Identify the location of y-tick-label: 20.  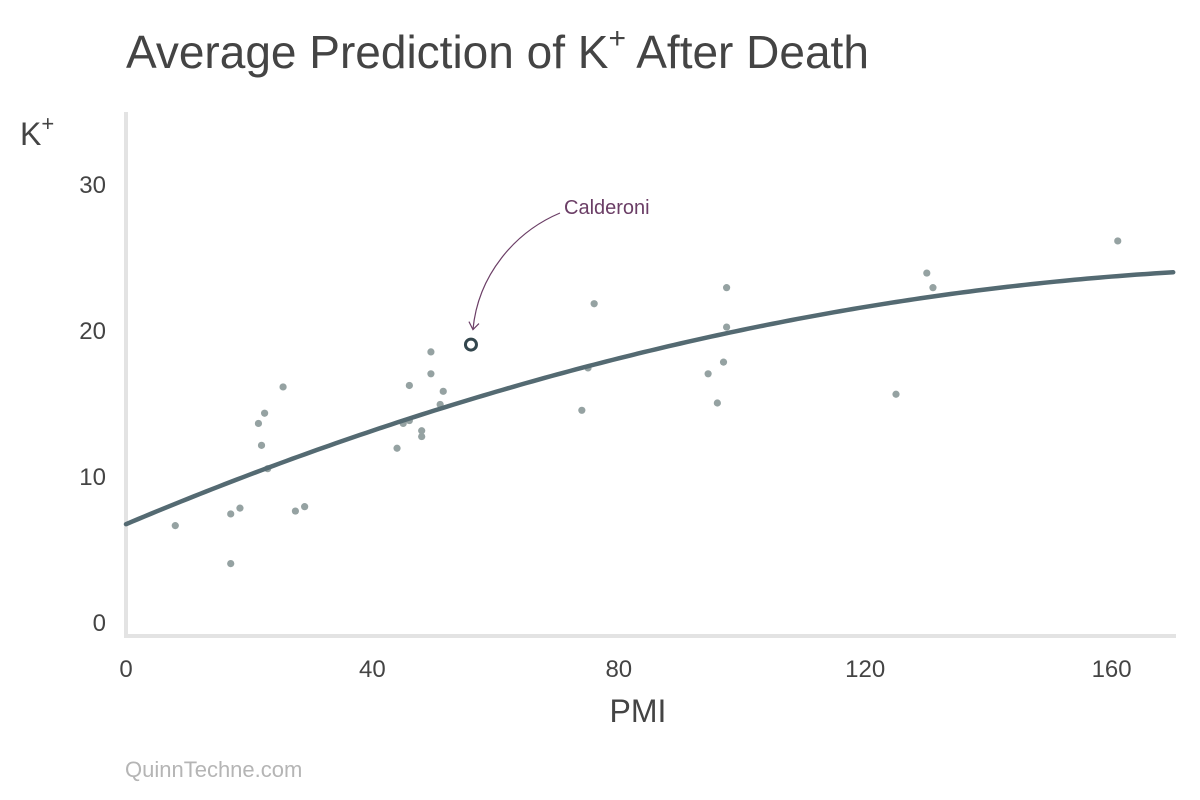
(92, 331).